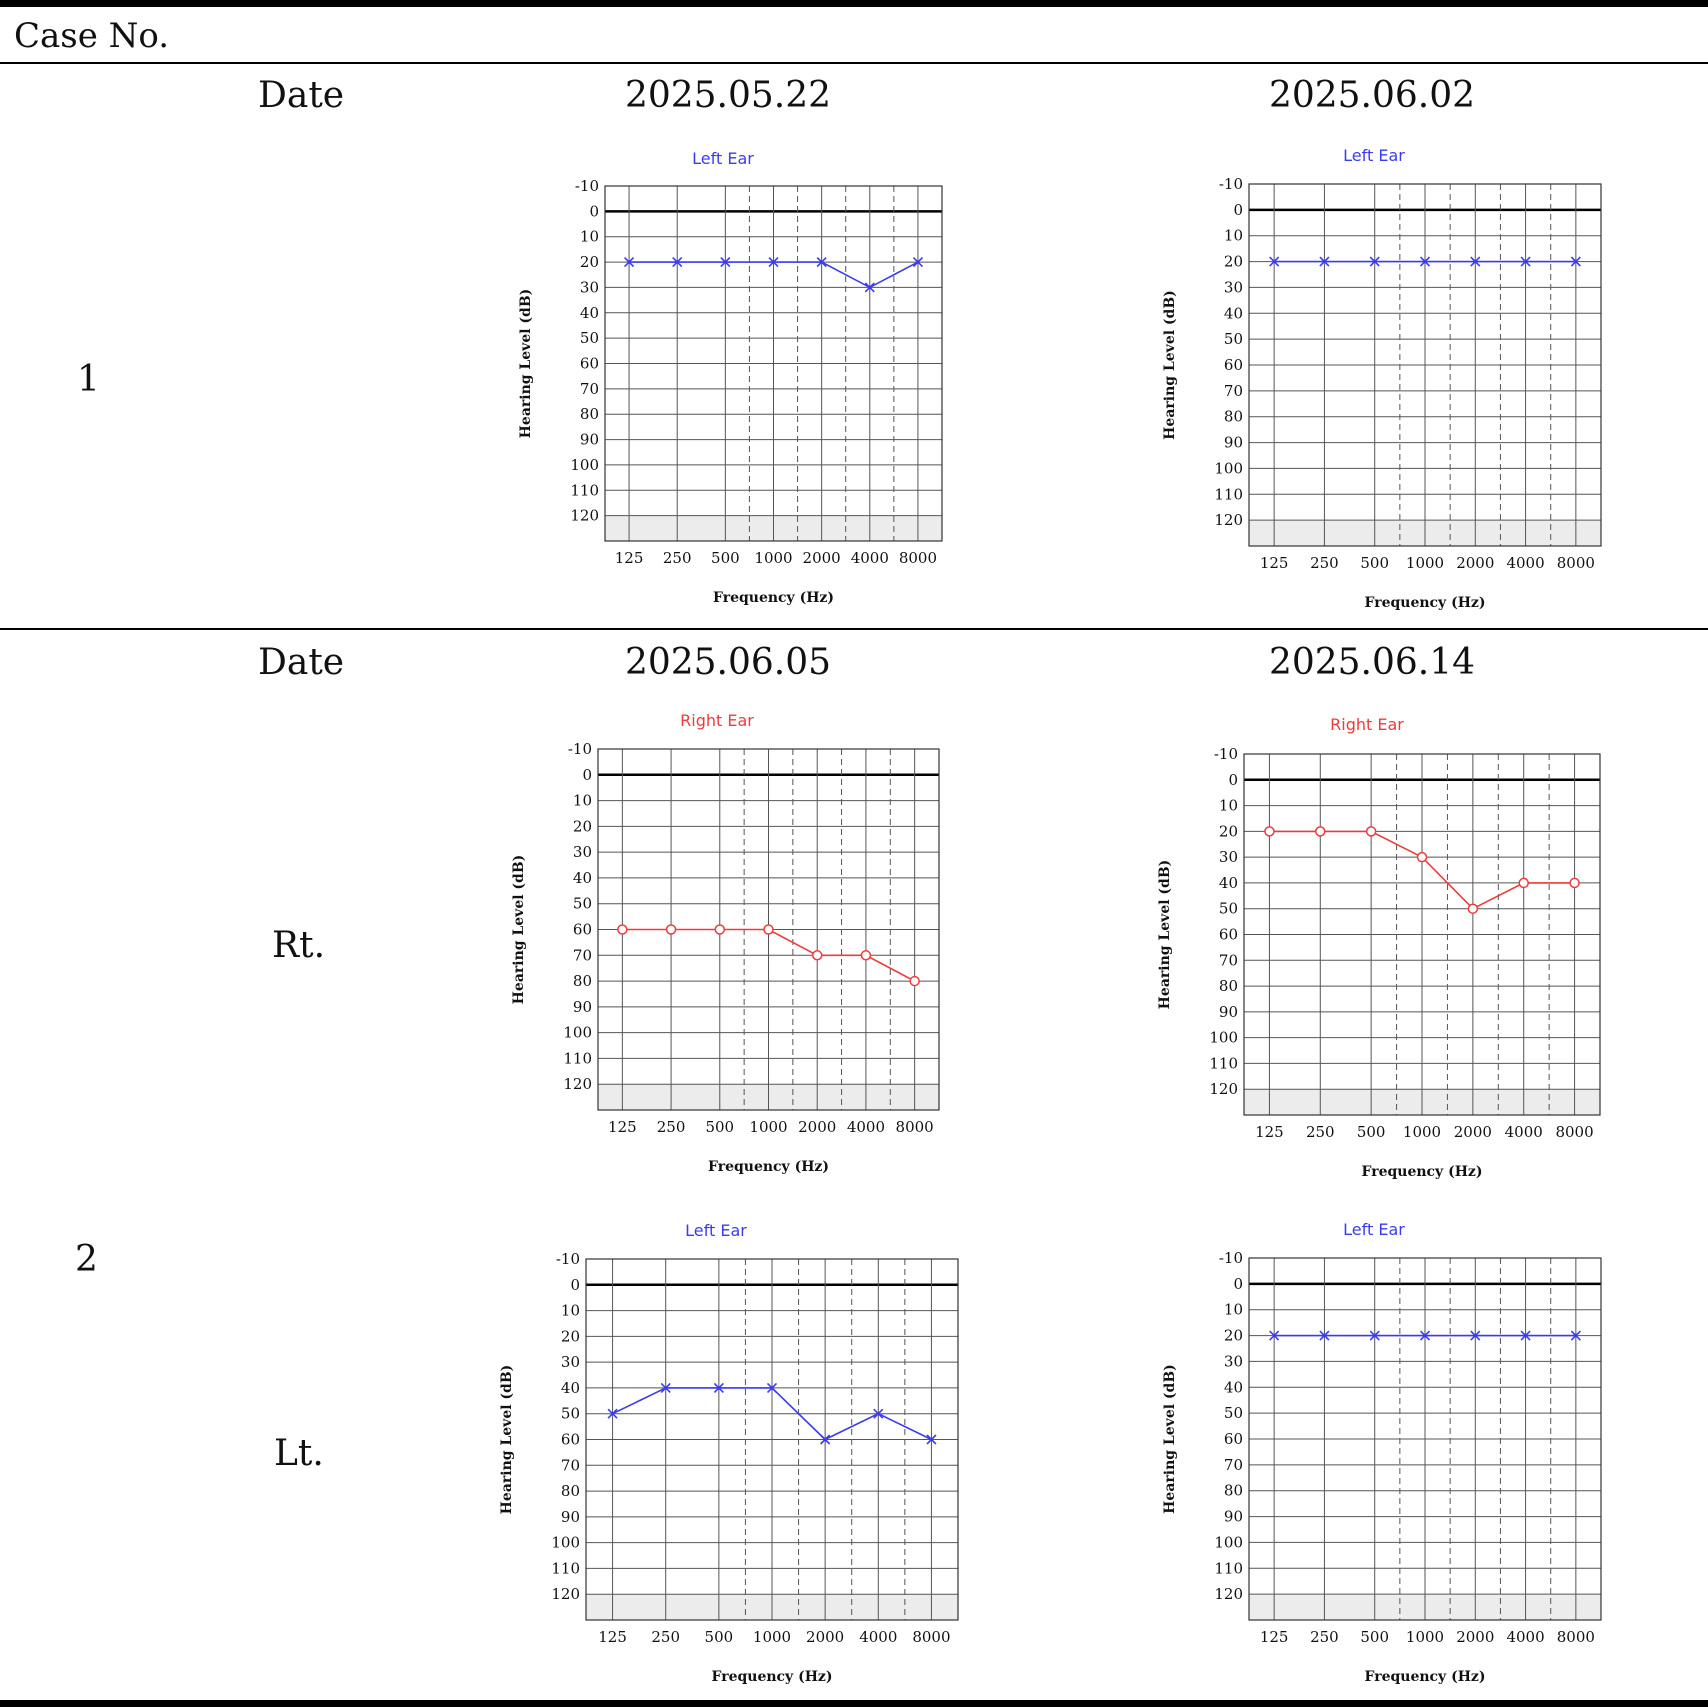 This screenshot has height=1707, width=1708. I want to click on case-number-header: Case No., so click(92, 36).